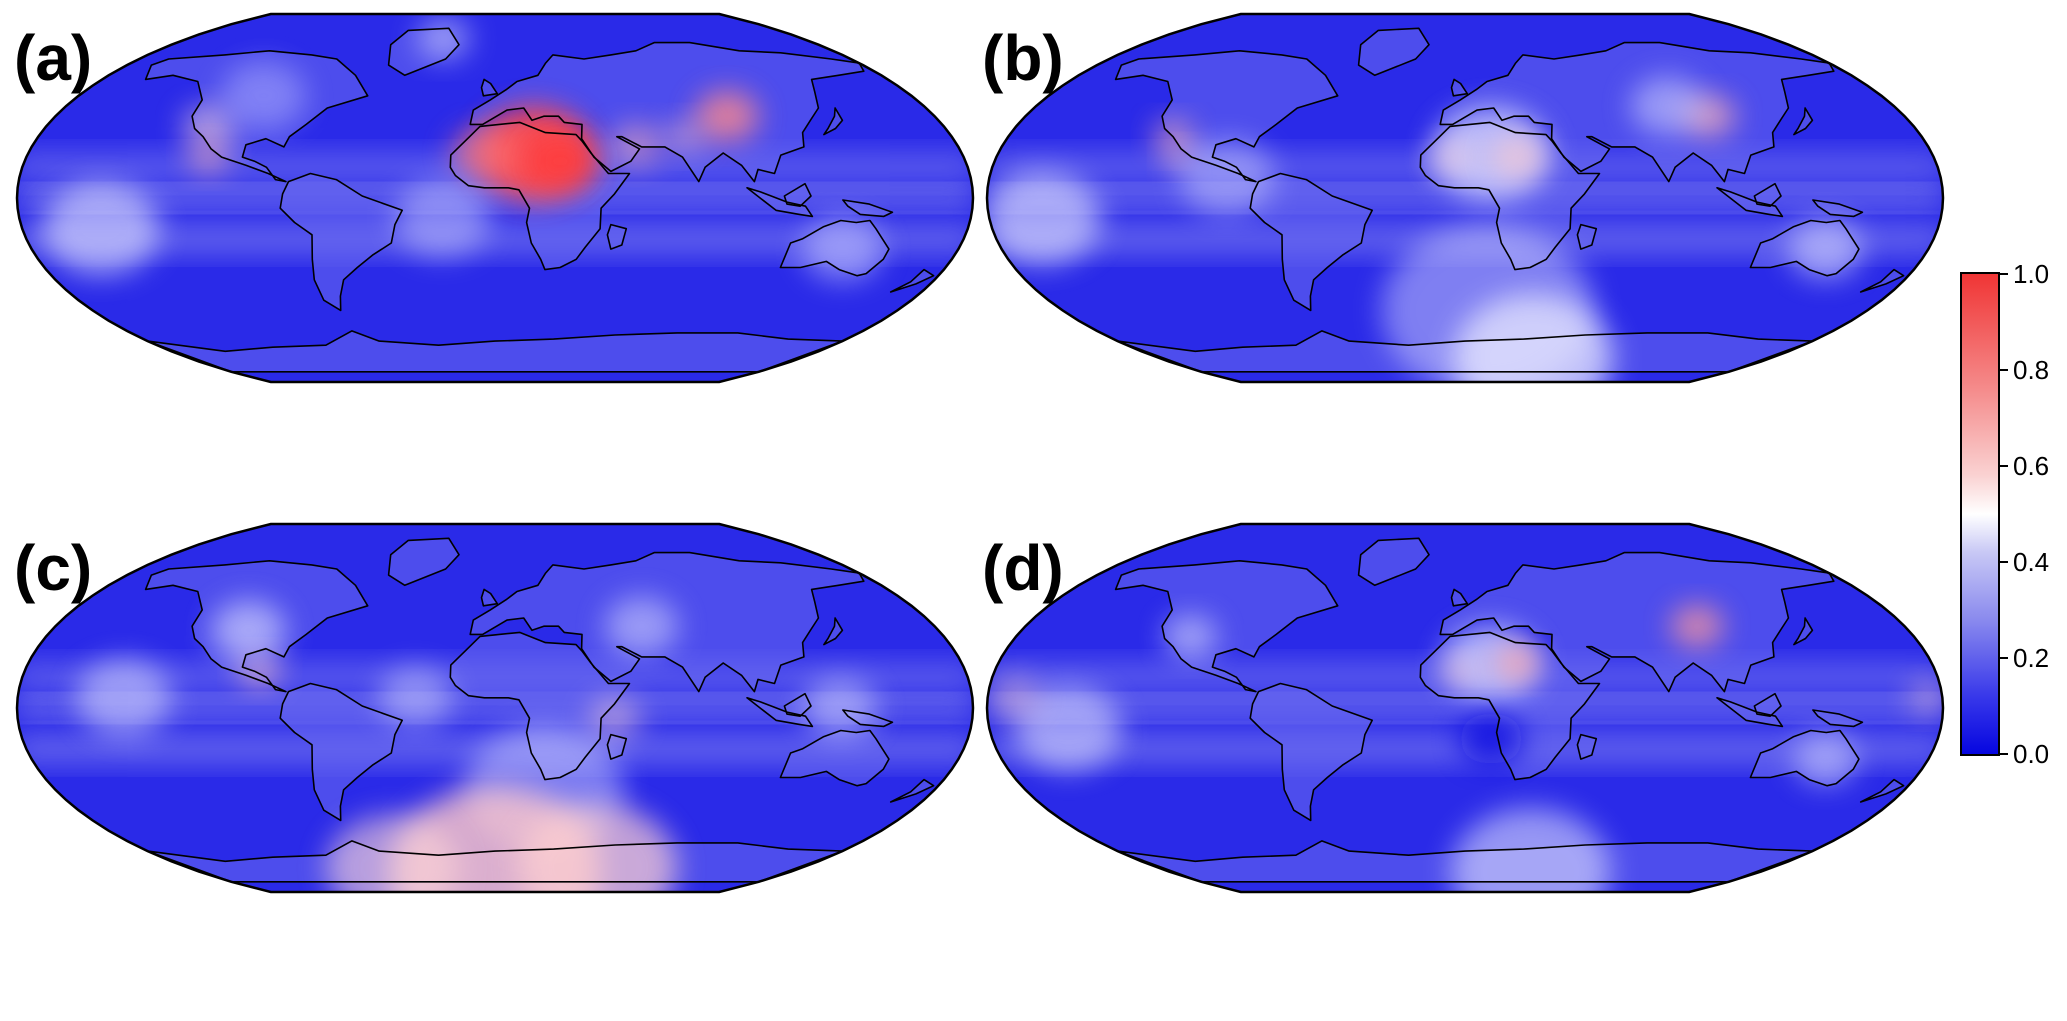 The height and width of the screenshot is (1021, 2067). Describe the element at coordinates (2031, 274) in the screenshot. I see `colorbar-label-1-0: 1.0` at that location.